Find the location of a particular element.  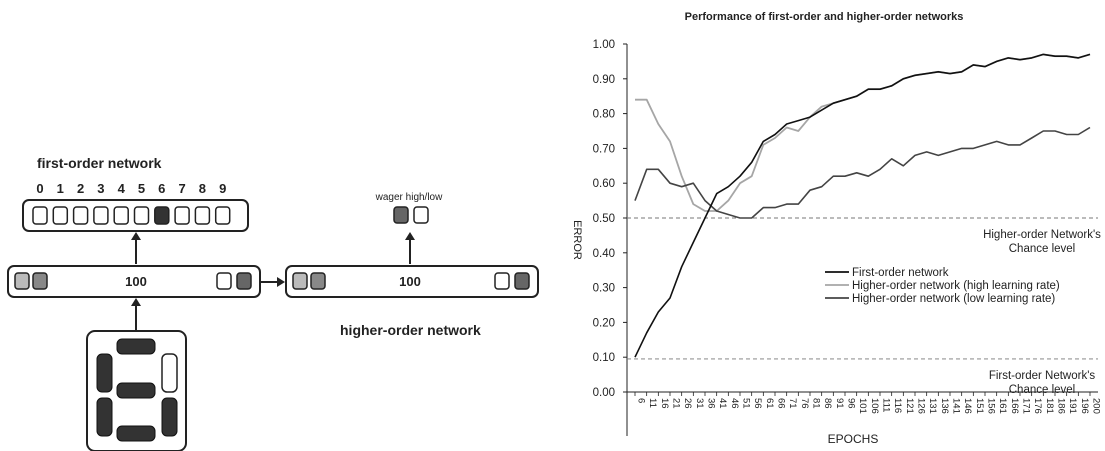

legend-entry: First-order network is located at coordinates (900, 273).